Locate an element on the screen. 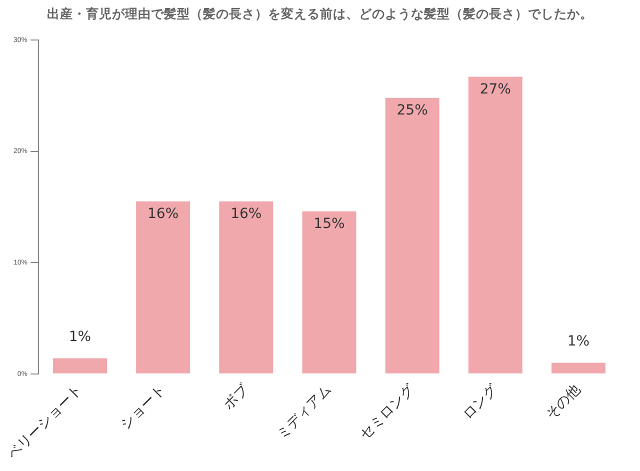 This screenshot has width=640, height=471. x-tick-label: ボブ is located at coordinates (236, 397).